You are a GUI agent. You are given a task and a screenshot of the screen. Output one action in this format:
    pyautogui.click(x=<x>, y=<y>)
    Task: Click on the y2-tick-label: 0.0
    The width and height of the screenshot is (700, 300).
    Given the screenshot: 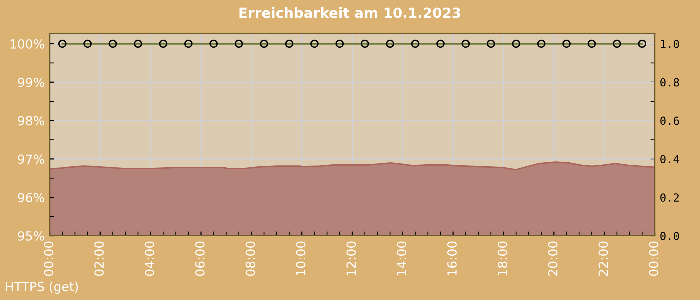 What is the action you would take?
    pyautogui.click(x=670, y=236)
    